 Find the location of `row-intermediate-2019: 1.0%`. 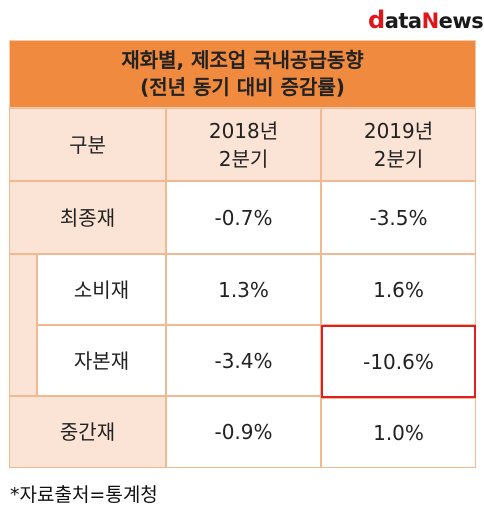

row-intermediate-2019: 1.0% is located at coordinates (398, 433).